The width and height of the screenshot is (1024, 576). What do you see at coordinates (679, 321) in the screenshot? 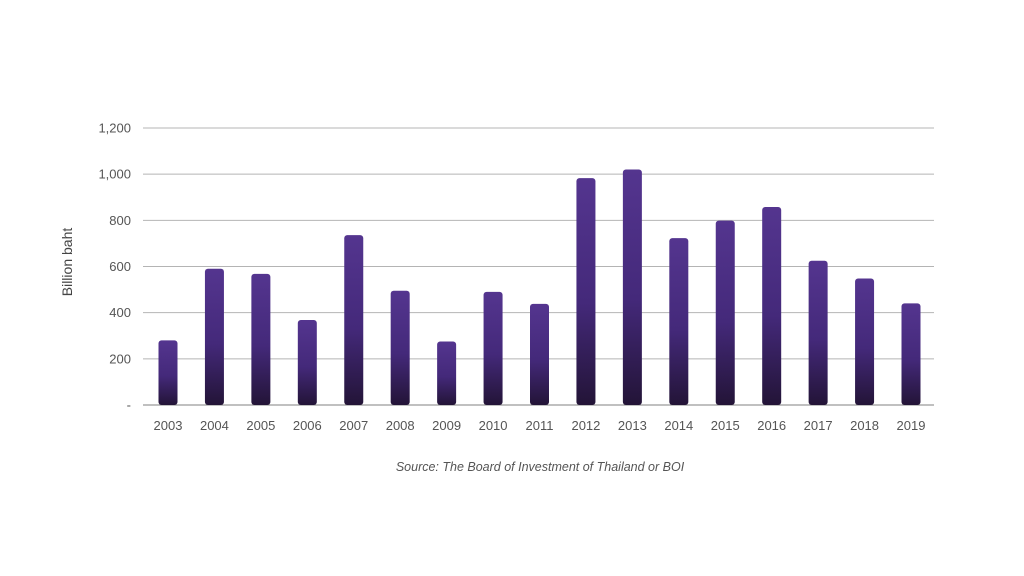
I see `bar-2014` at bounding box center [679, 321].